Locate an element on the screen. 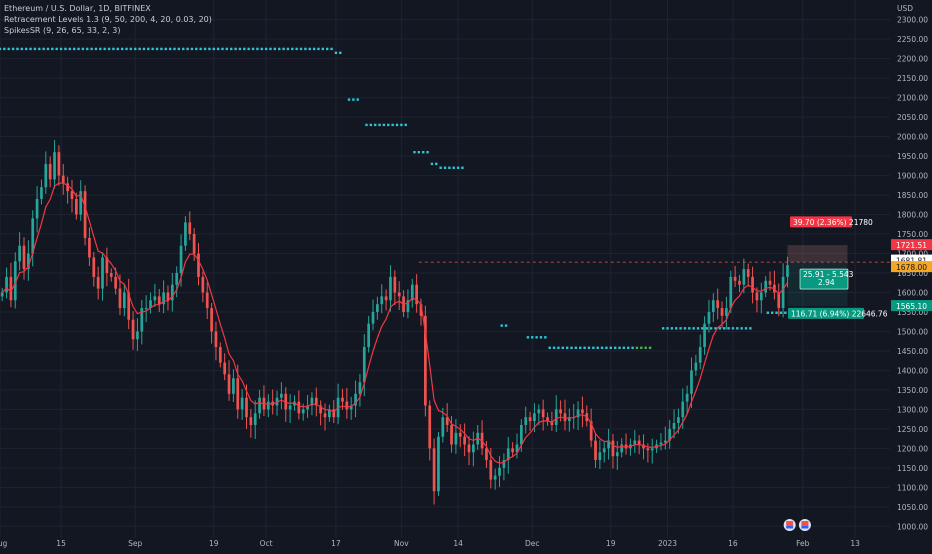 The image size is (932, 554). price-tick-label: 1450.00 is located at coordinates (912, 351).